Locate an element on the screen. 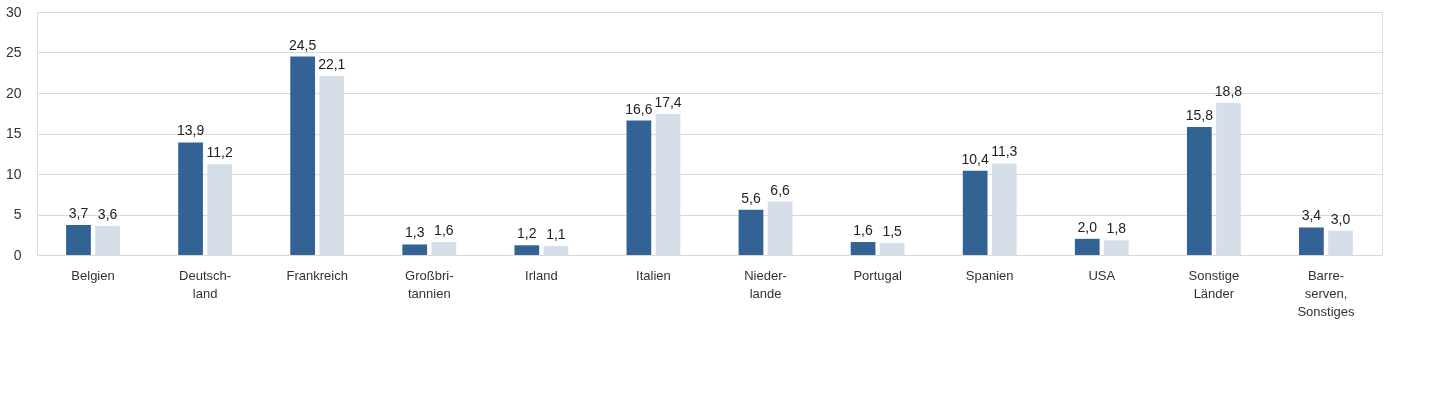  y-tick-label: 20 is located at coordinates (13, 92).